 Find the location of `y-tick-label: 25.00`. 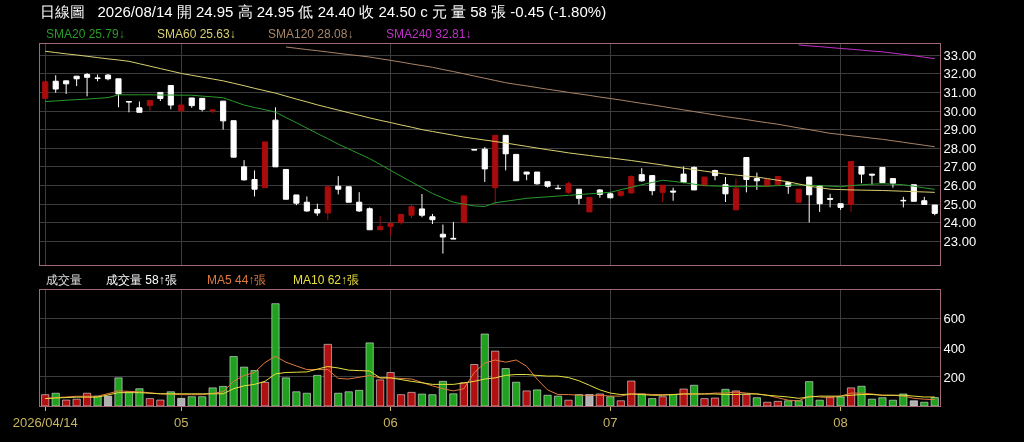

y-tick-label: 25.00 is located at coordinates (960, 204).